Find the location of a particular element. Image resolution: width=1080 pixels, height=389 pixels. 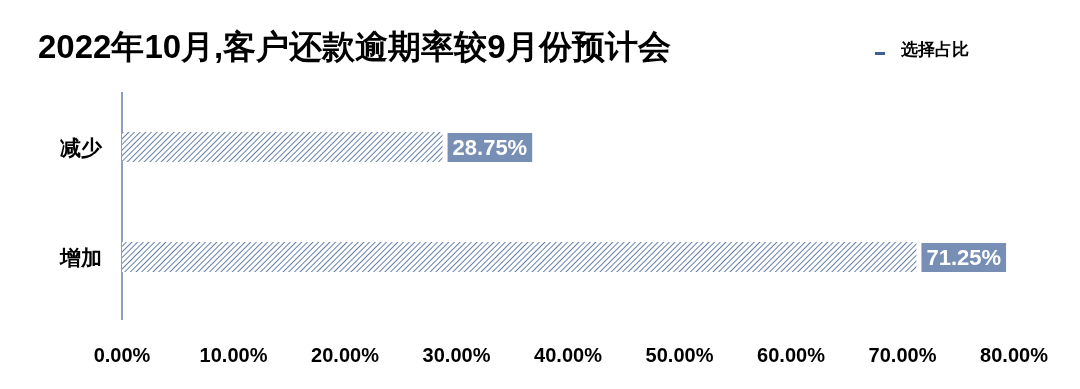

x-tick-label: 80.00% is located at coordinates (1014, 355).